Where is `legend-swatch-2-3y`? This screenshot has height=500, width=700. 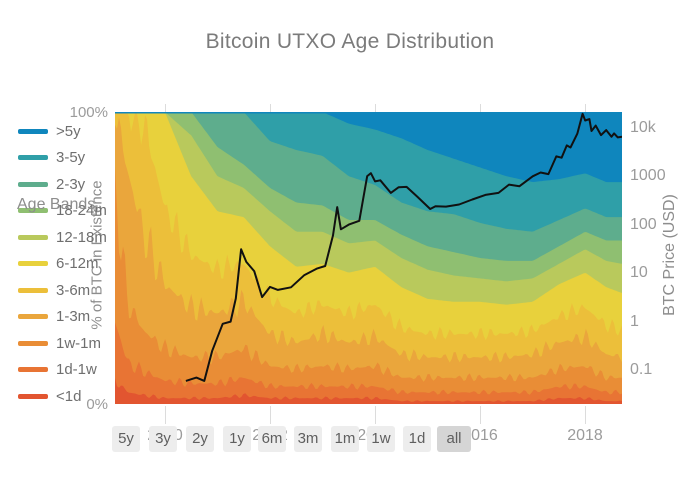 legend-swatch-2-3y is located at coordinates (33, 184).